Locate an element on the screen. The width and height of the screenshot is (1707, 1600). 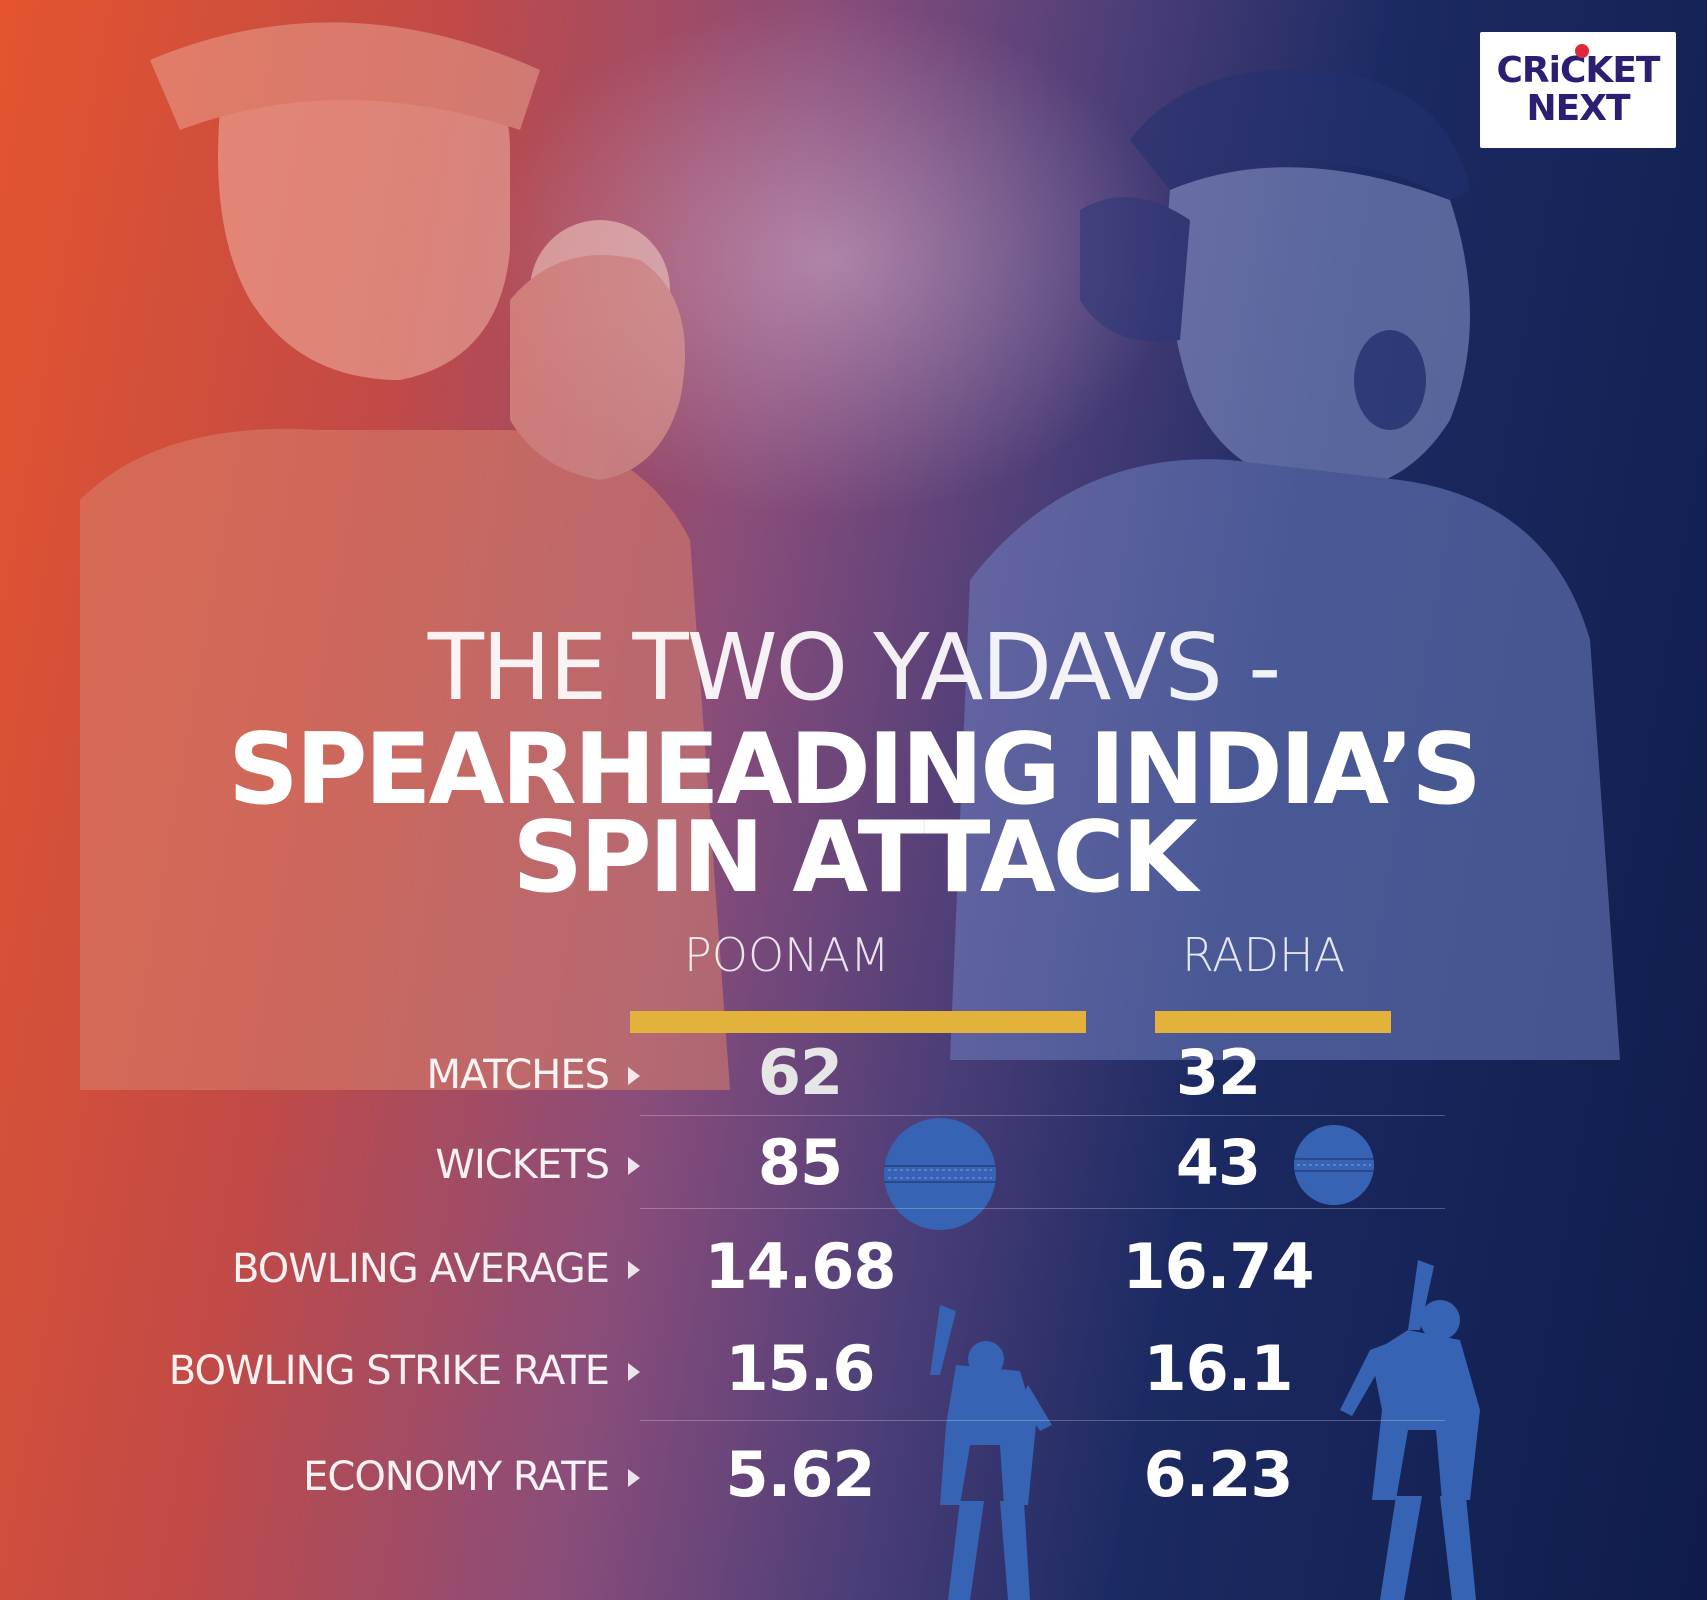
stat-label-matches: MATCHES is located at coordinates (518, 1075).